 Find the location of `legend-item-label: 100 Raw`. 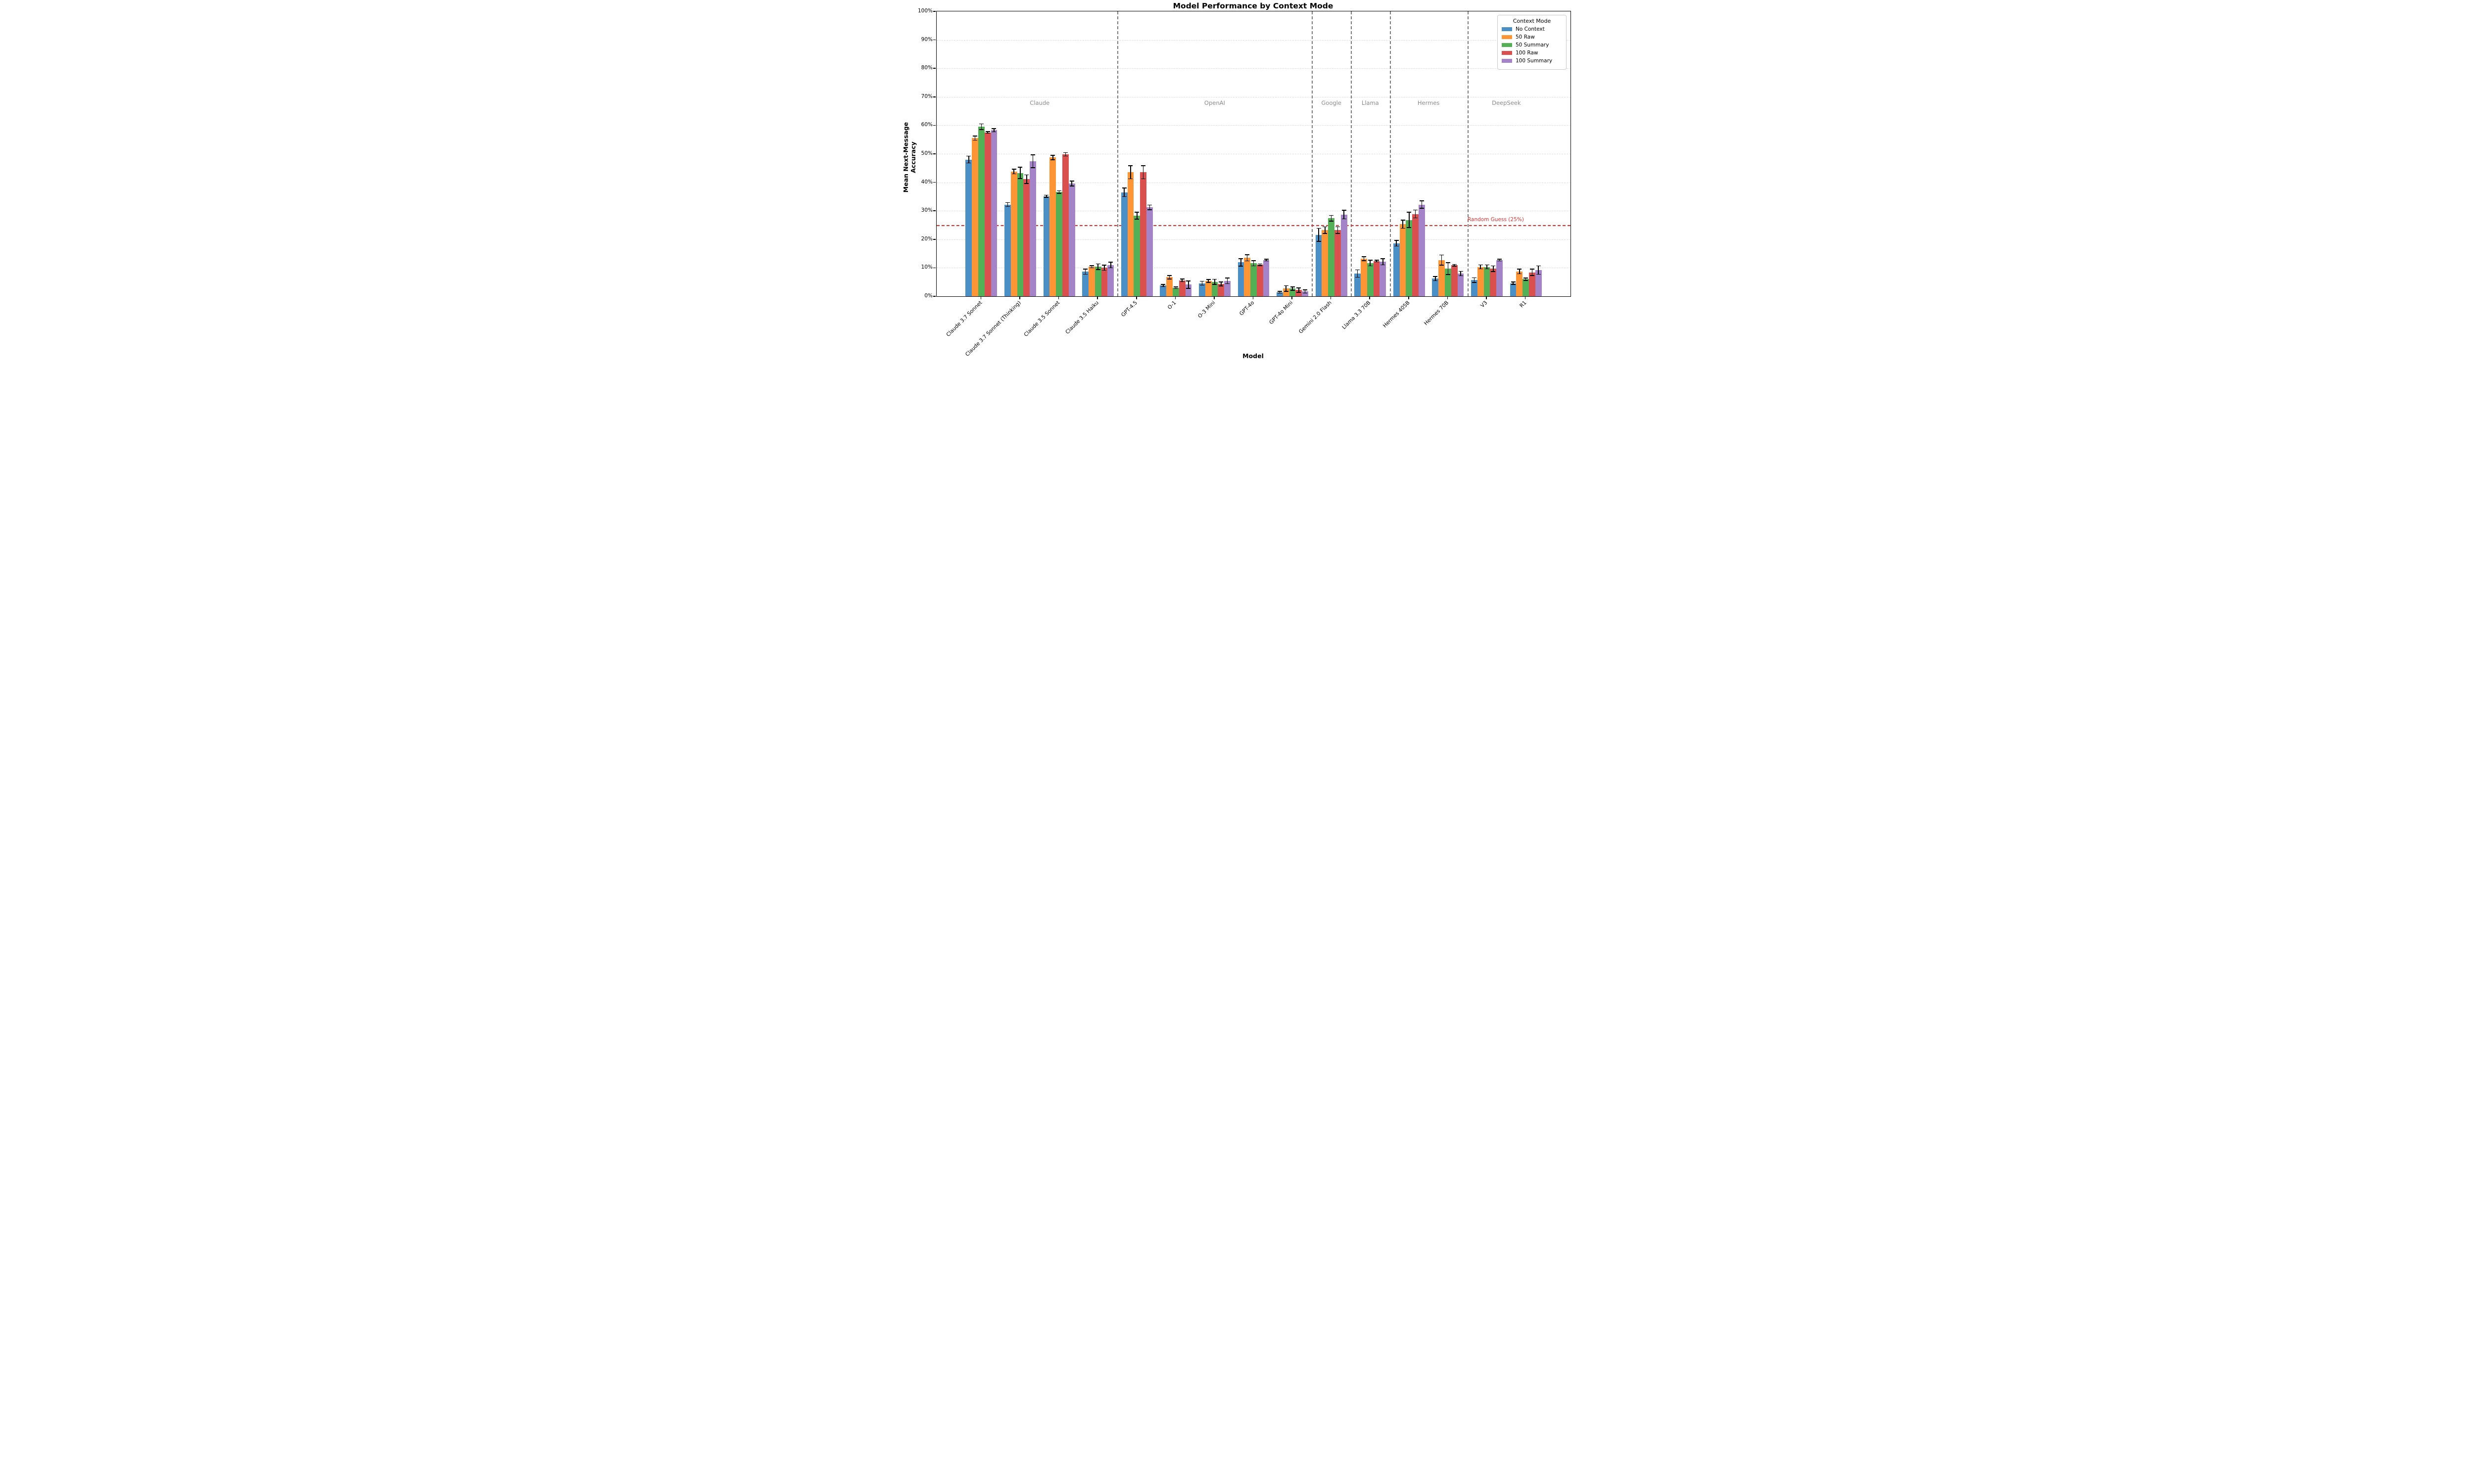

legend-item-label: 100 Raw is located at coordinates (1527, 53).